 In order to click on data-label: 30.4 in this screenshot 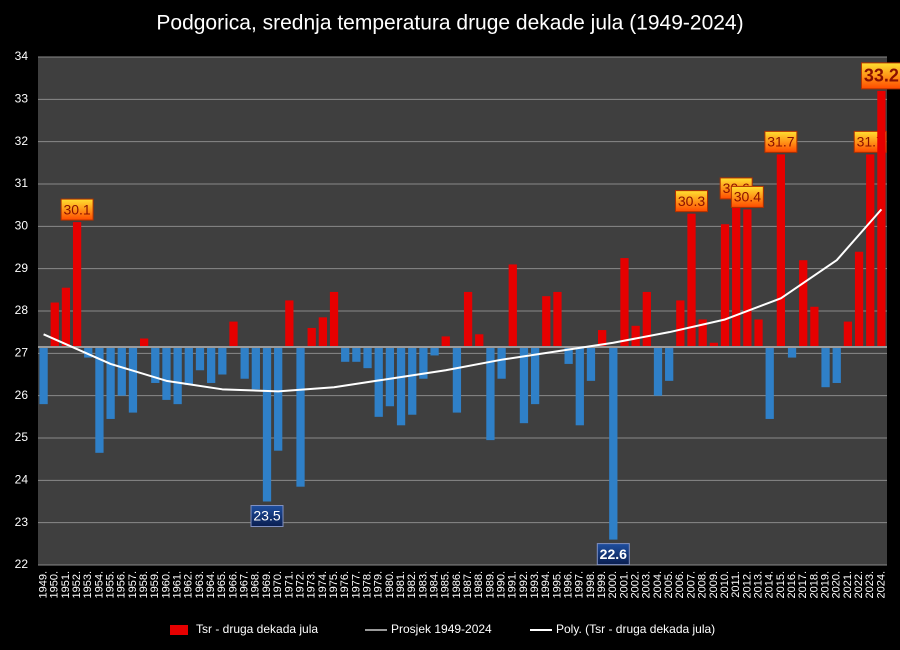, I will do `click(747, 197)`.